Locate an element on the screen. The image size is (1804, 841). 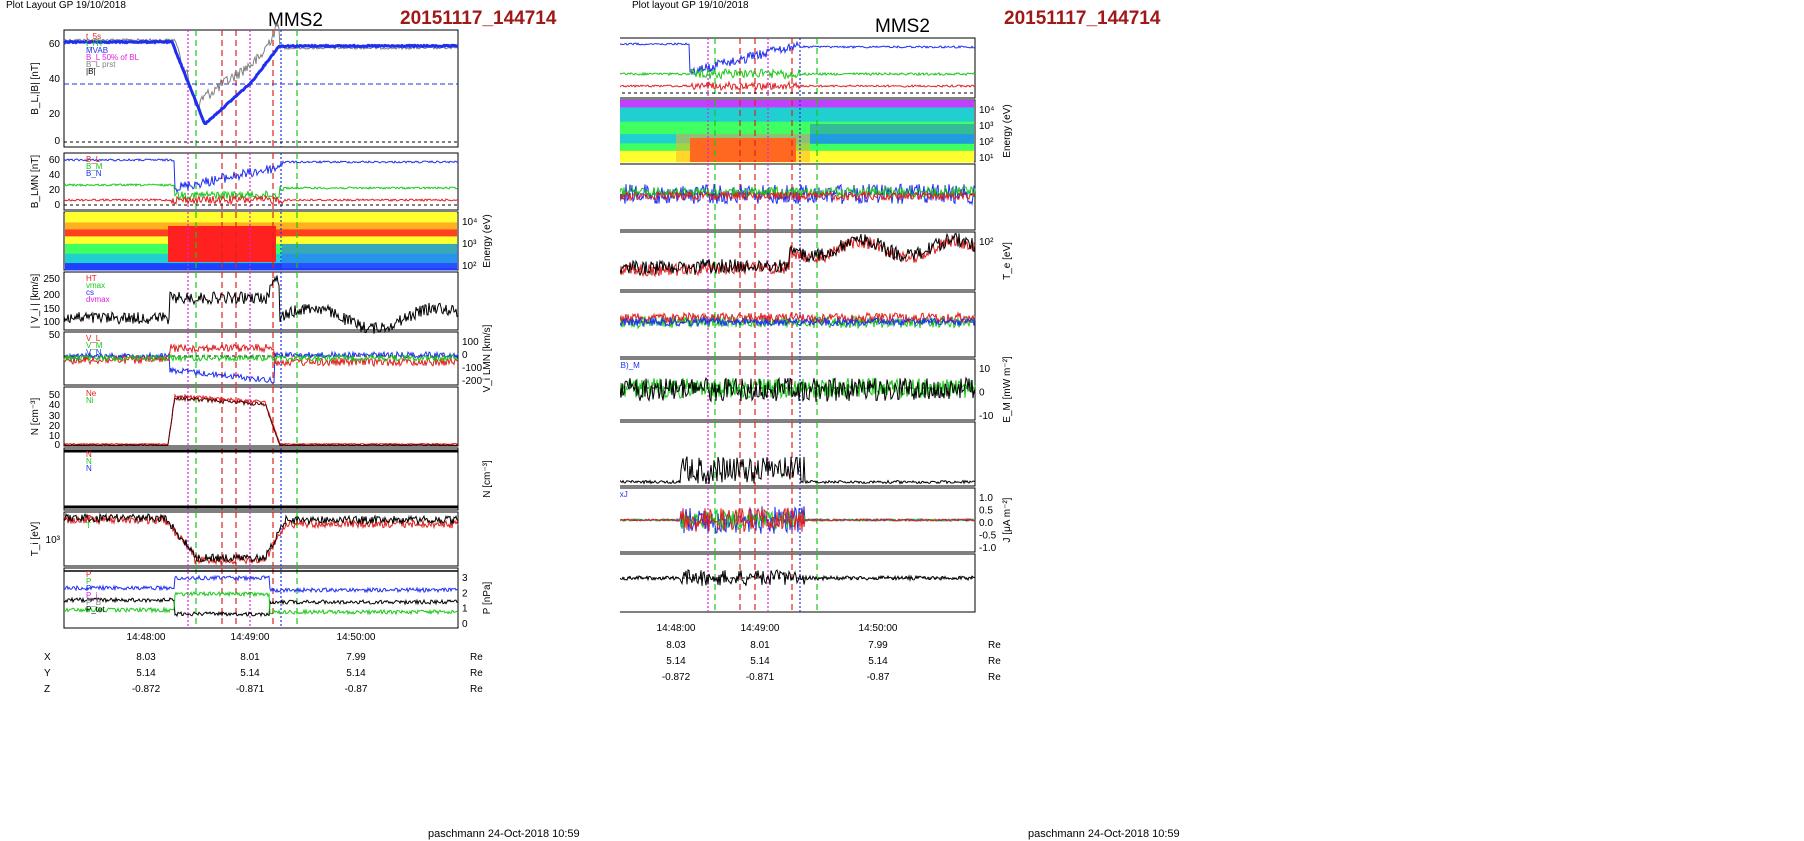
y-axis-label-right: J [μA m⁻²] is located at coordinates (1007, 519).